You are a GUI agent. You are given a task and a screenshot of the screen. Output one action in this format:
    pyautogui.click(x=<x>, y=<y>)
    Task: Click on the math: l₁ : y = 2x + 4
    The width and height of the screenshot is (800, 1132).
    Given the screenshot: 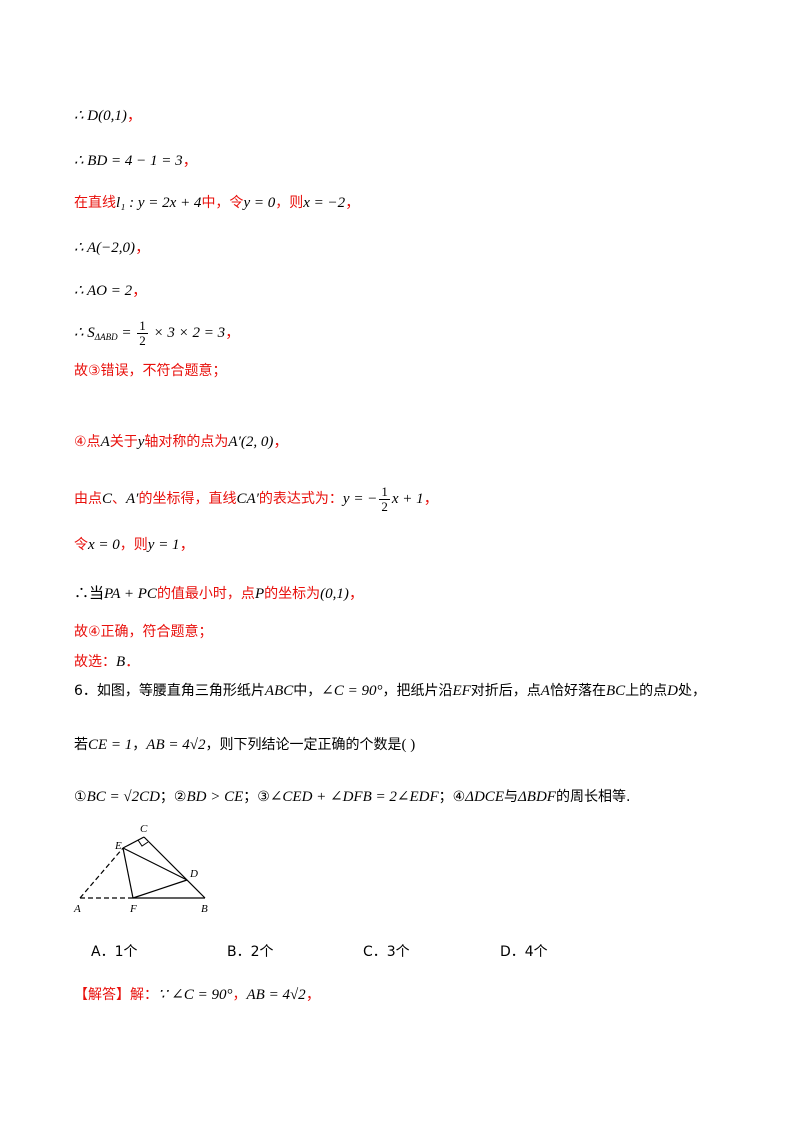 What is the action you would take?
    pyautogui.click(x=159, y=203)
    